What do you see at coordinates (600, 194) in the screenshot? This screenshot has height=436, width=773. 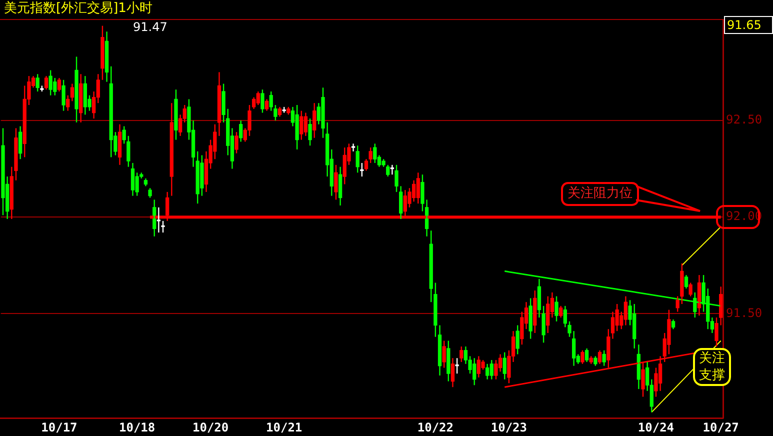 I see `annotation: 关注阻力位` at bounding box center [600, 194].